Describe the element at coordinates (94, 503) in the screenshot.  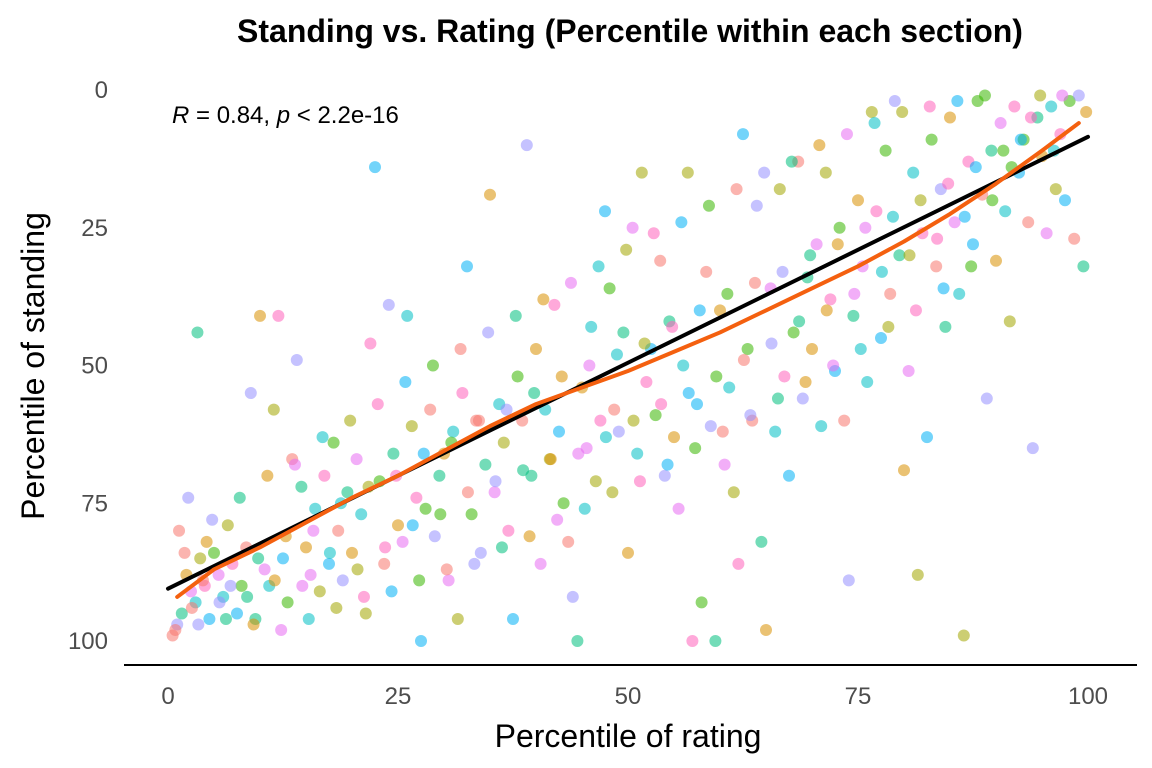
I see `y-tick-label: 75` at that location.